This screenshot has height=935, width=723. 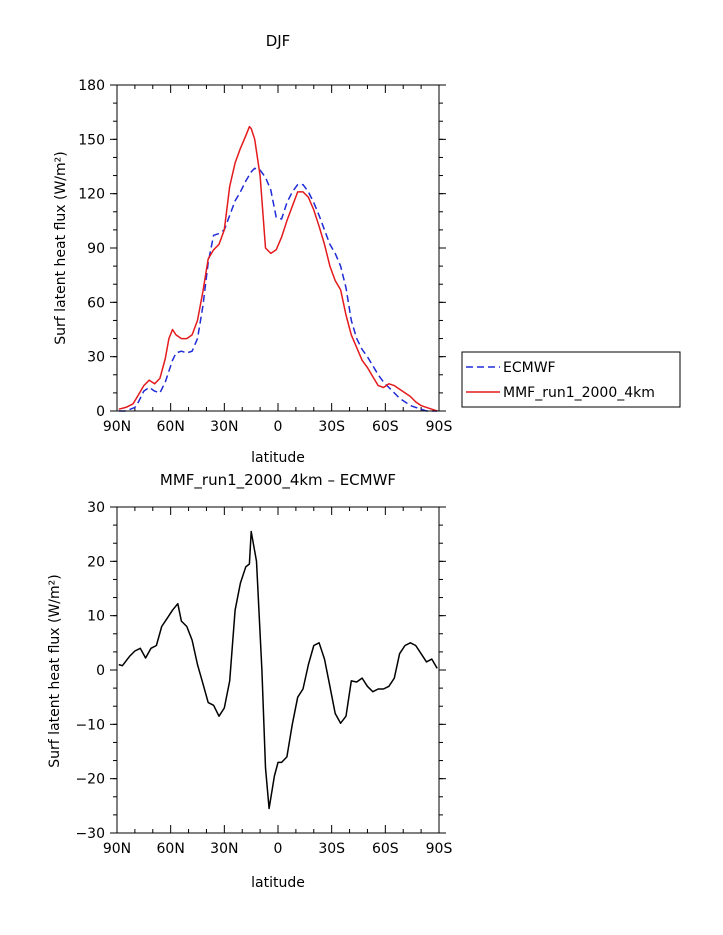 What do you see at coordinates (278, 289) in the screenshot?
I see `top-series-line-ecmwf` at bounding box center [278, 289].